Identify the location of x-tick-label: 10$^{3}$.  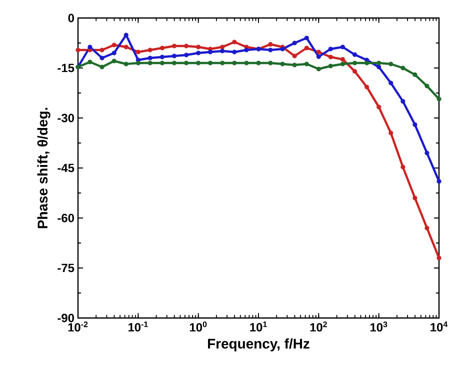
(379, 327).